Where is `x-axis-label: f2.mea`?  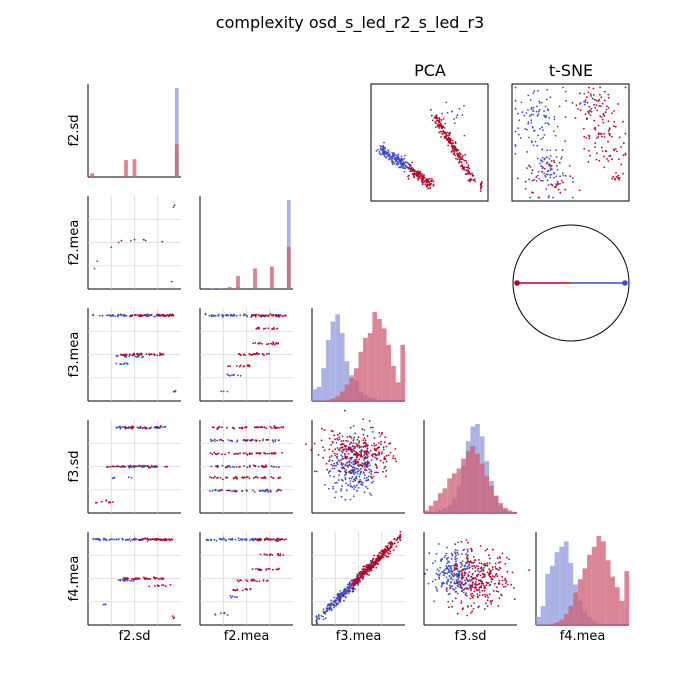
x-axis-label: f2.mea is located at coordinates (247, 636).